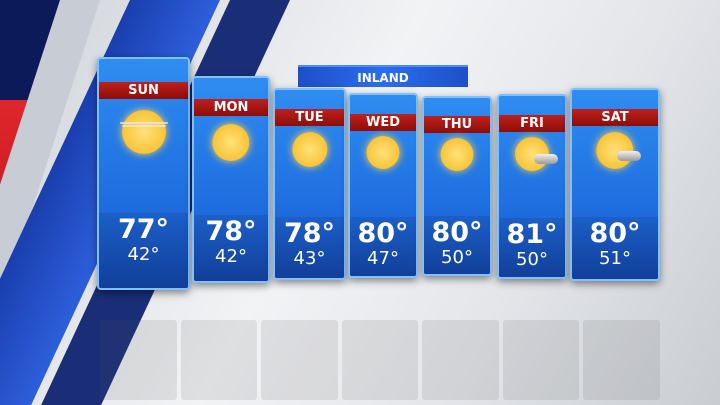  Describe the element at coordinates (231, 107) in the screenshot. I see `day-label: MON` at that location.